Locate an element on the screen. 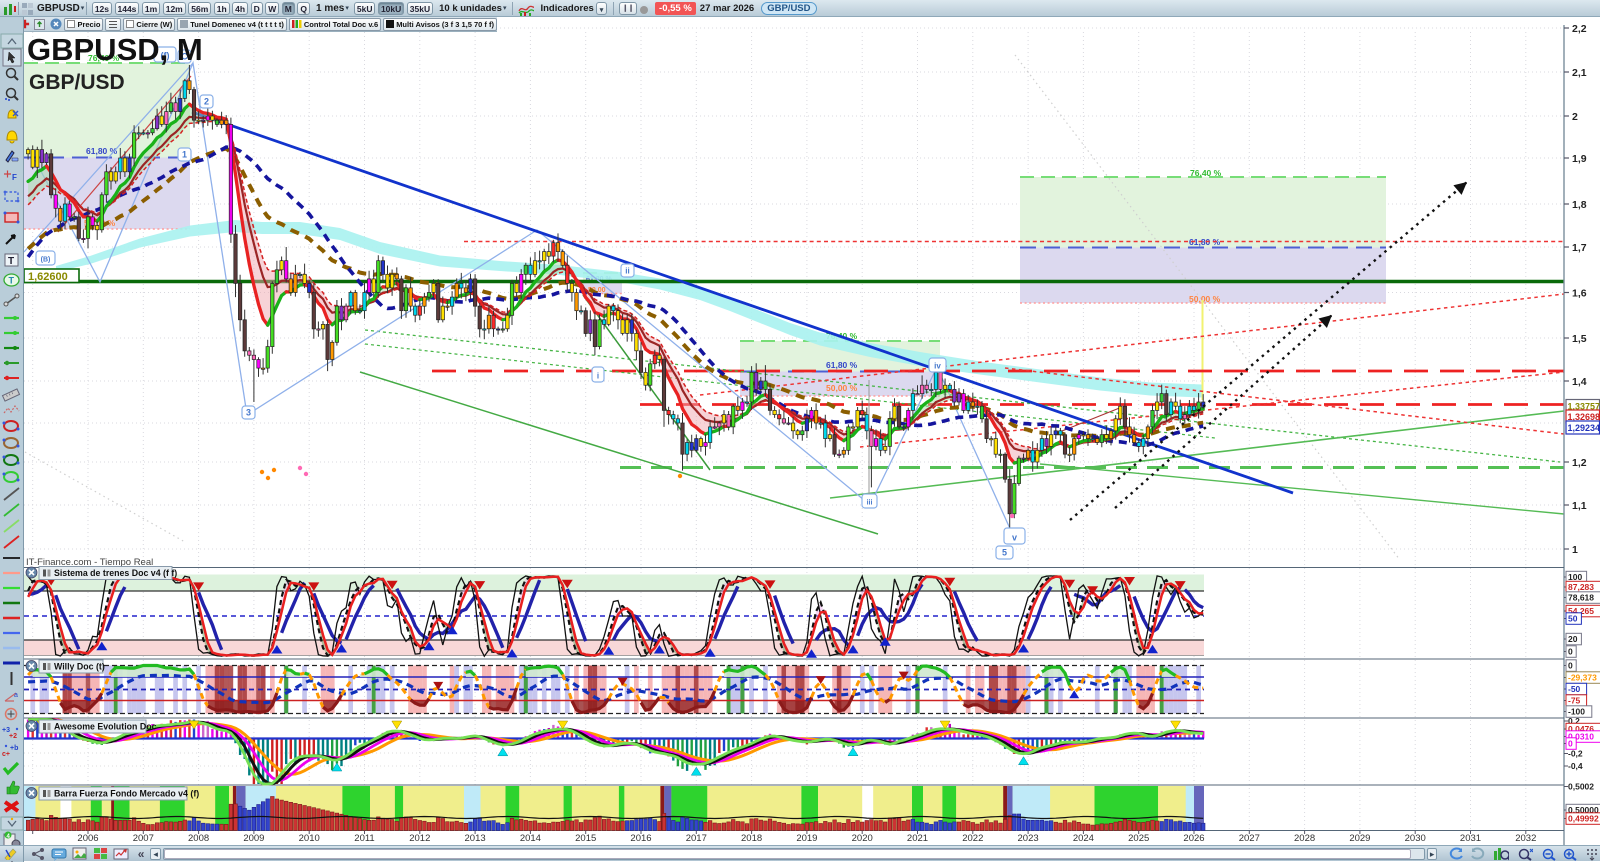  svg-text: 2017 is located at coordinates (696, 838).